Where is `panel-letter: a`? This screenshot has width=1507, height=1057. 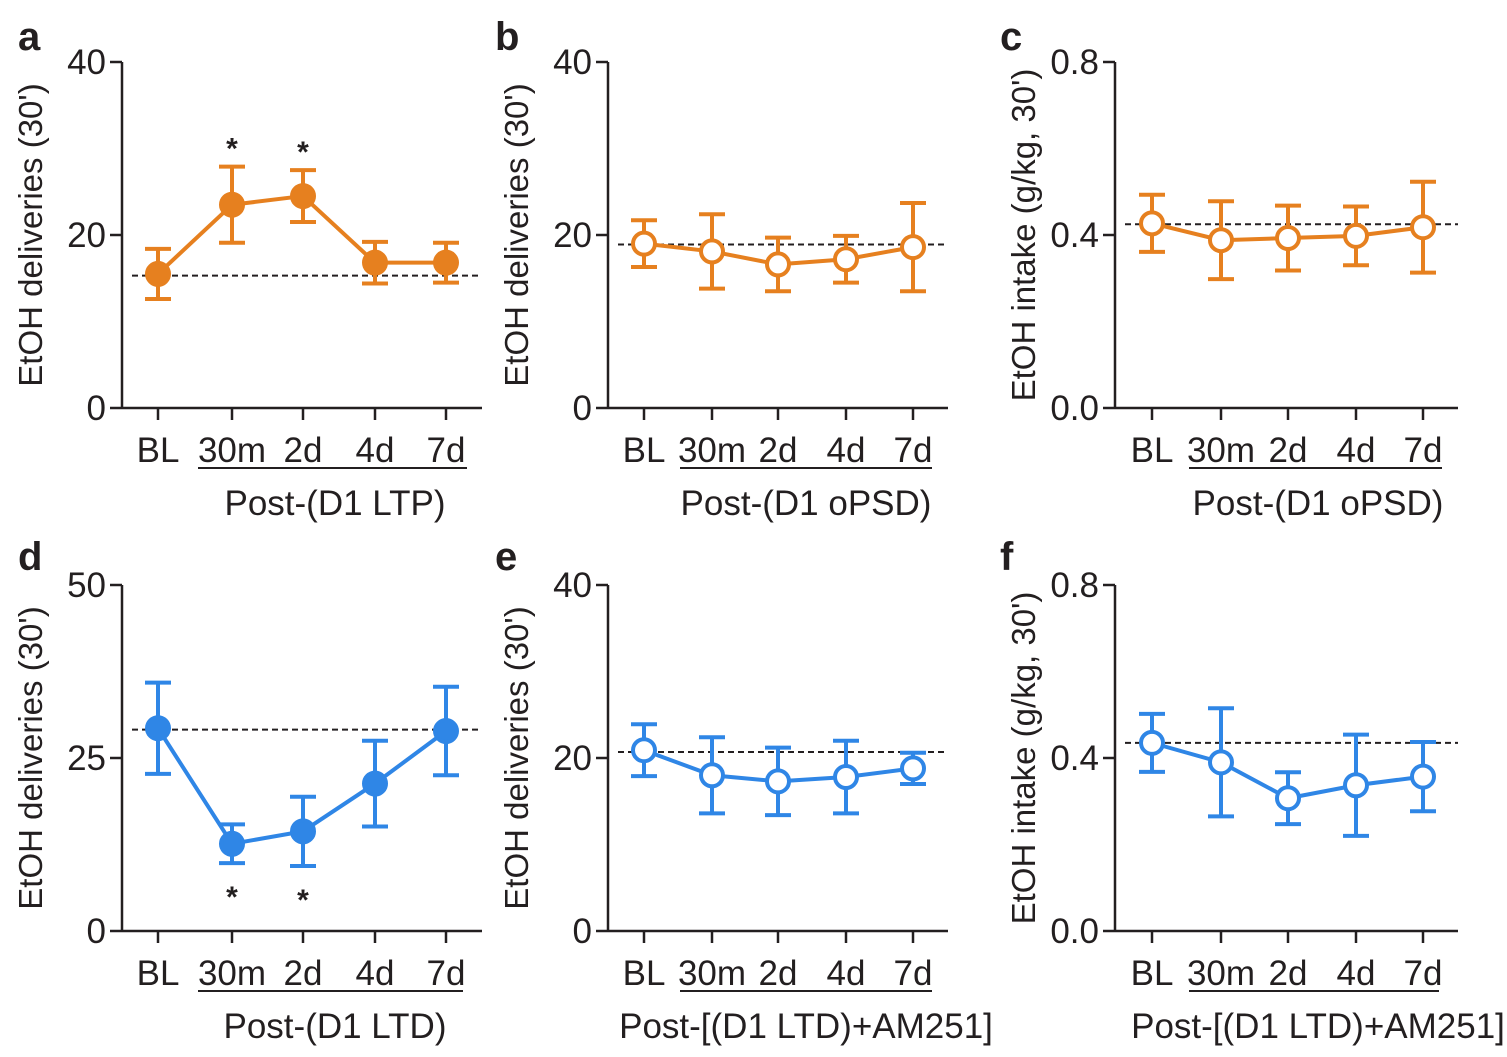 panel-letter: a is located at coordinates (29, 37).